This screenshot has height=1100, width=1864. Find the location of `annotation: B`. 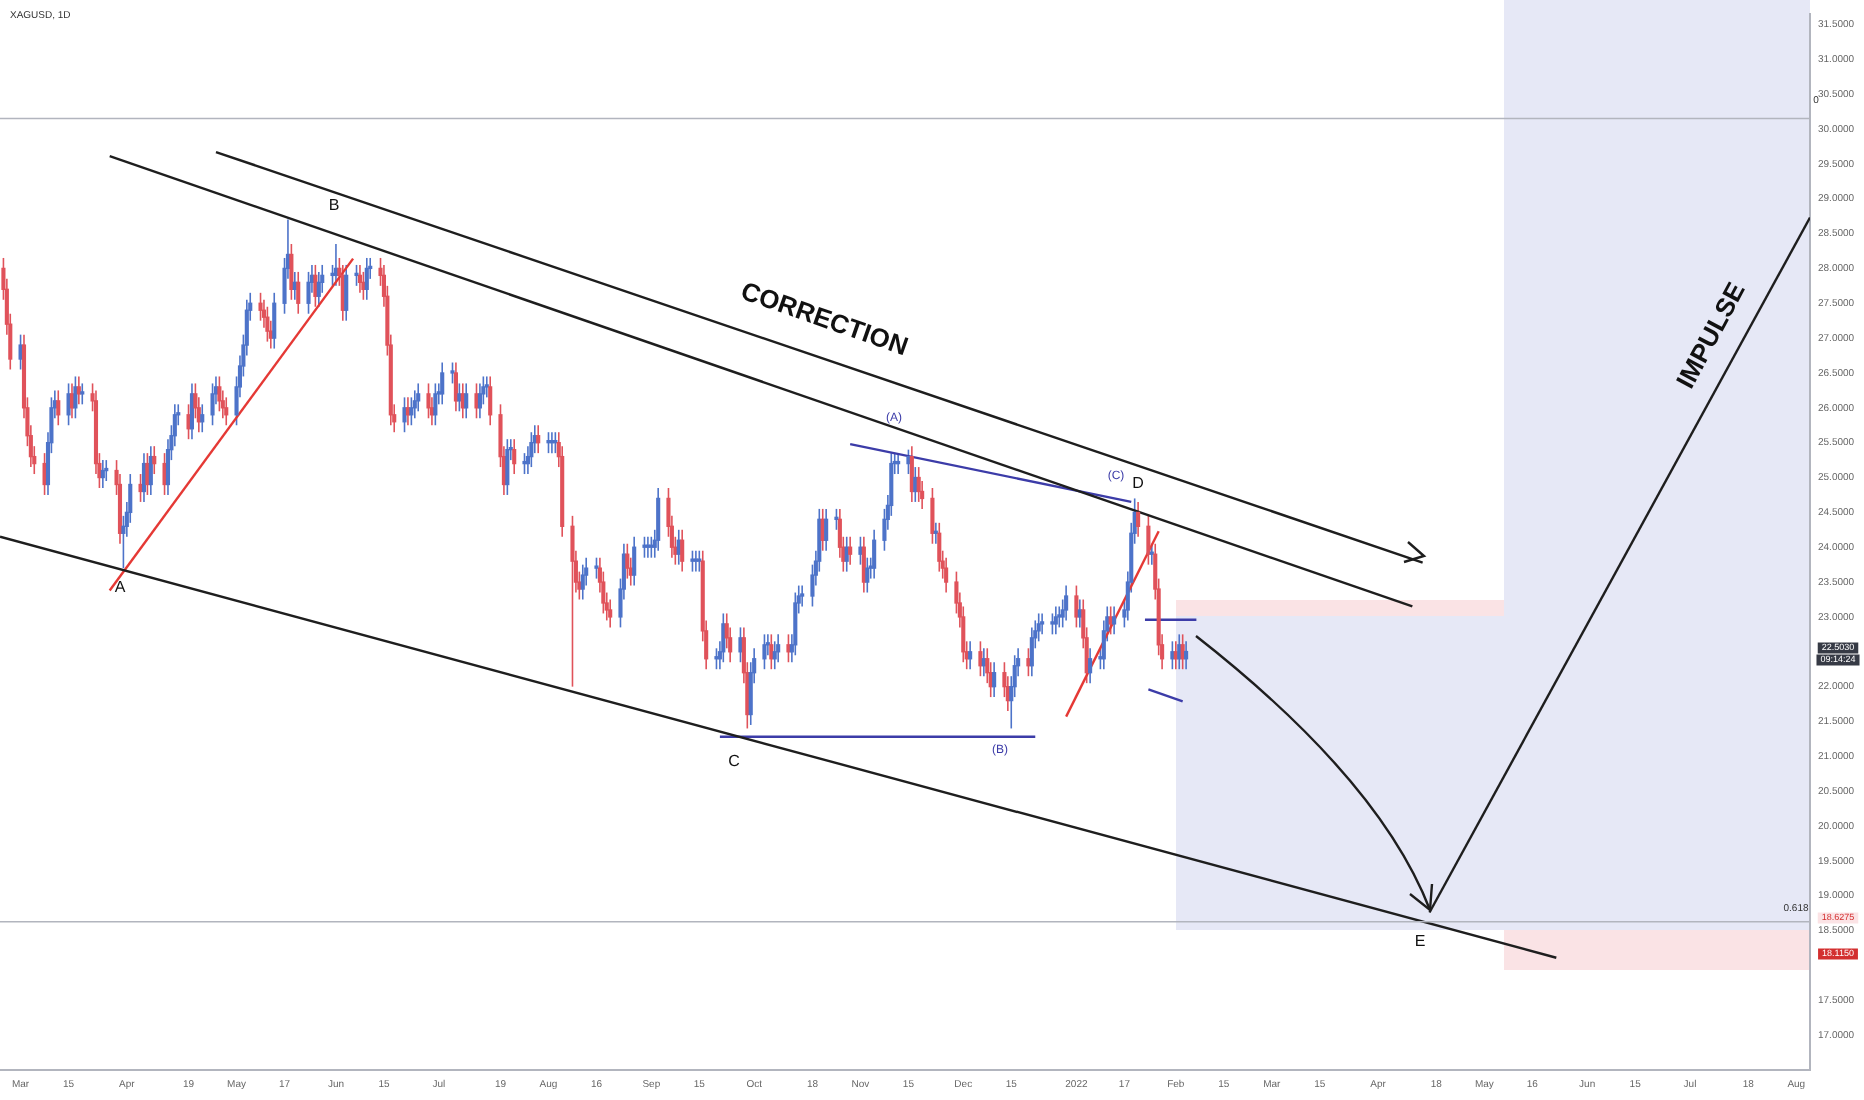

annotation: B is located at coordinates (334, 205).